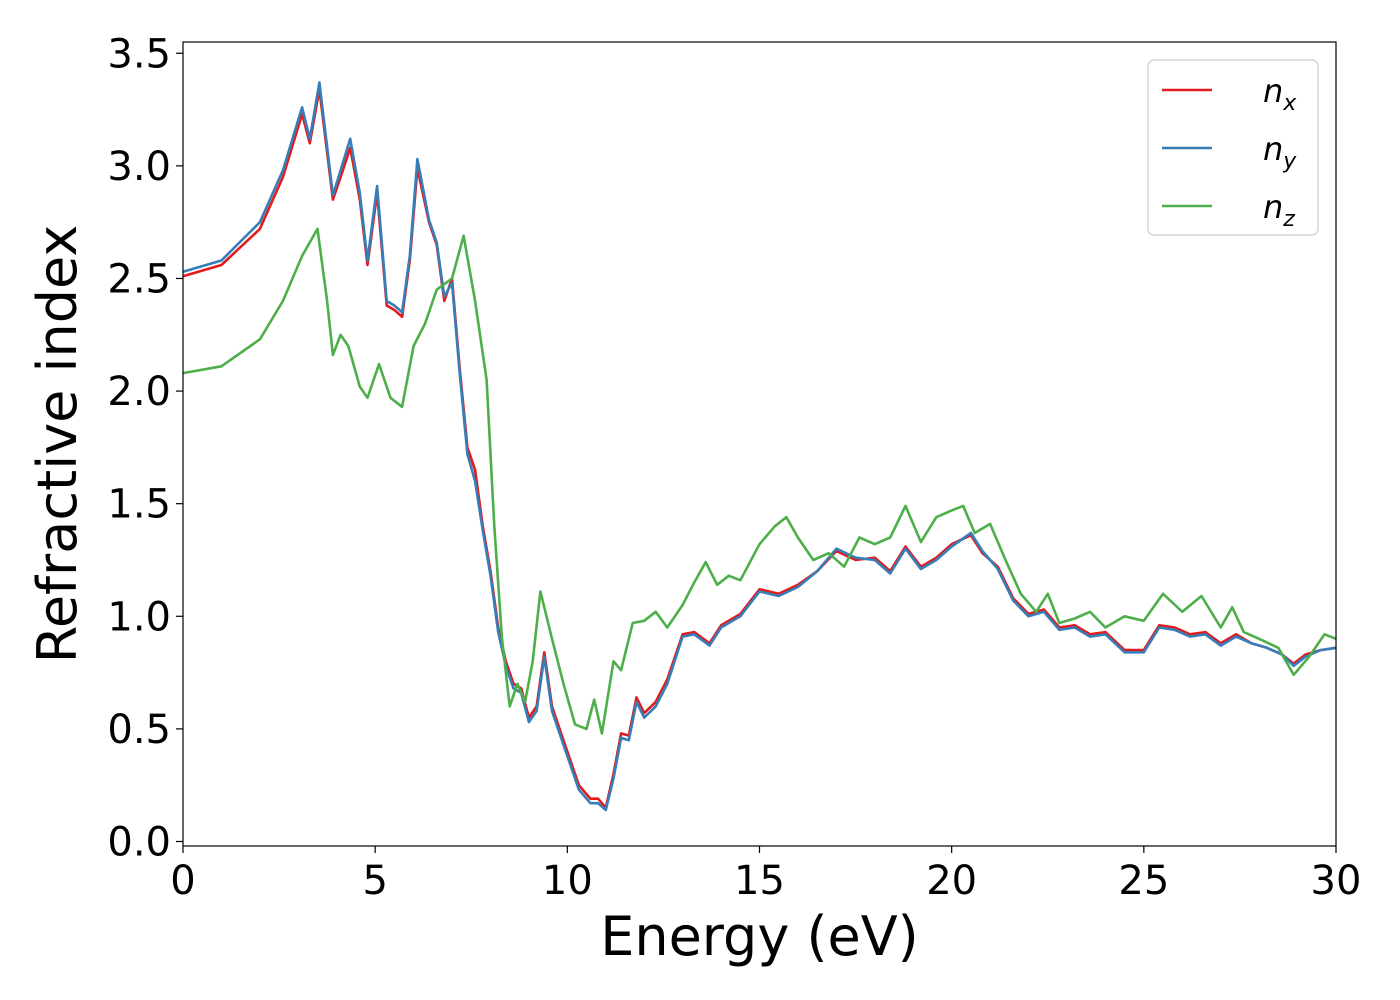  What do you see at coordinates (139, 505) in the screenshot?
I see `y-tick-label: 1.5` at bounding box center [139, 505].